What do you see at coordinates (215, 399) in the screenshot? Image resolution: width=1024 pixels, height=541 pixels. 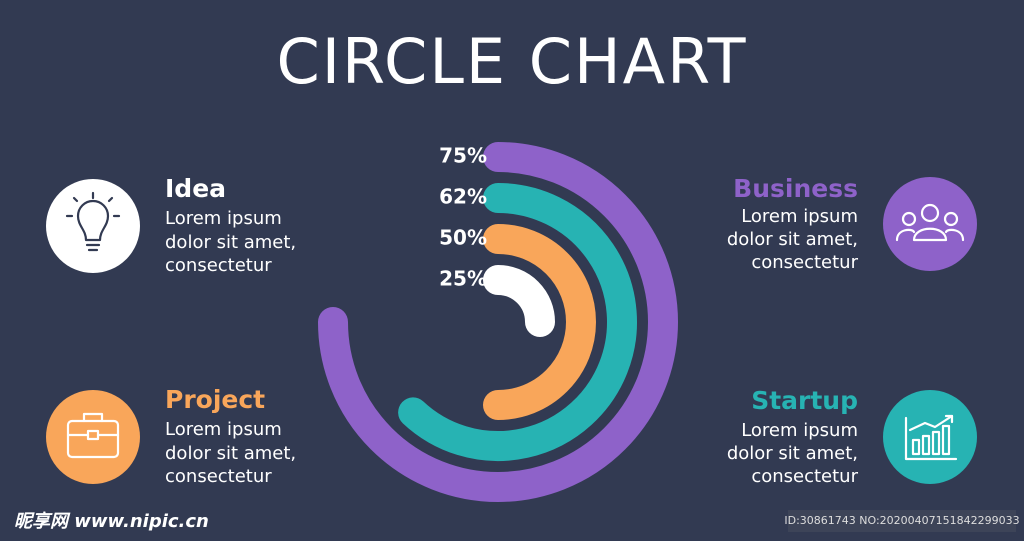 I see `item-title: Project` at bounding box center [215, 399].